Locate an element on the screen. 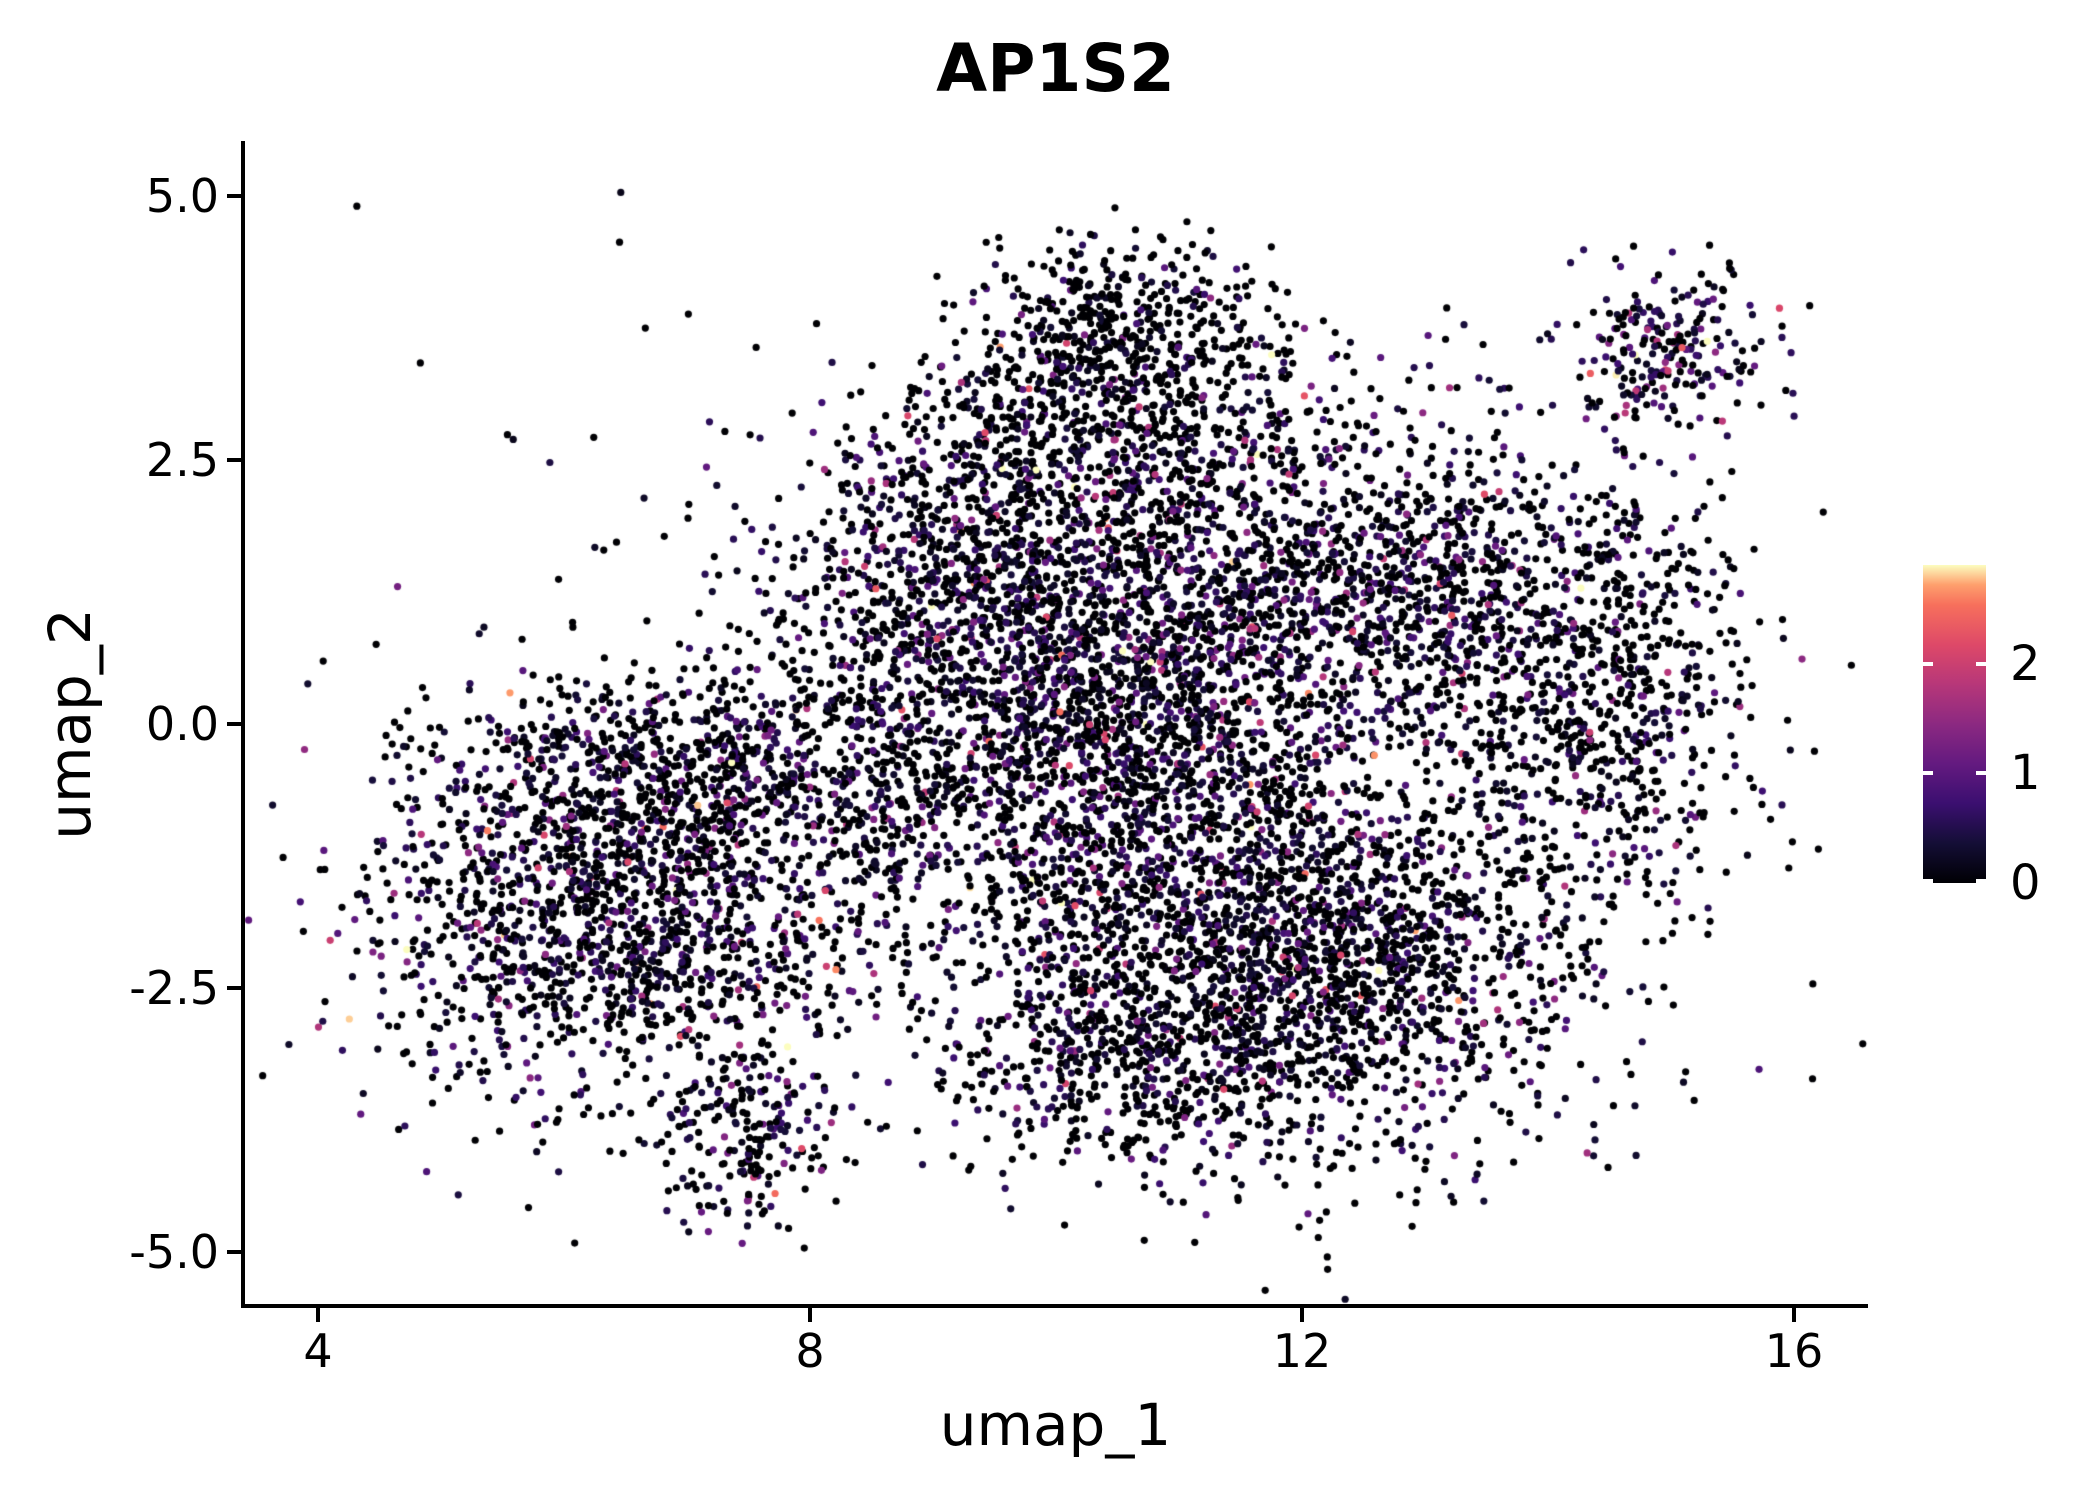 This screenshot has height=1500, width=2100. y-axis-line is located at coordinates (243, 724).